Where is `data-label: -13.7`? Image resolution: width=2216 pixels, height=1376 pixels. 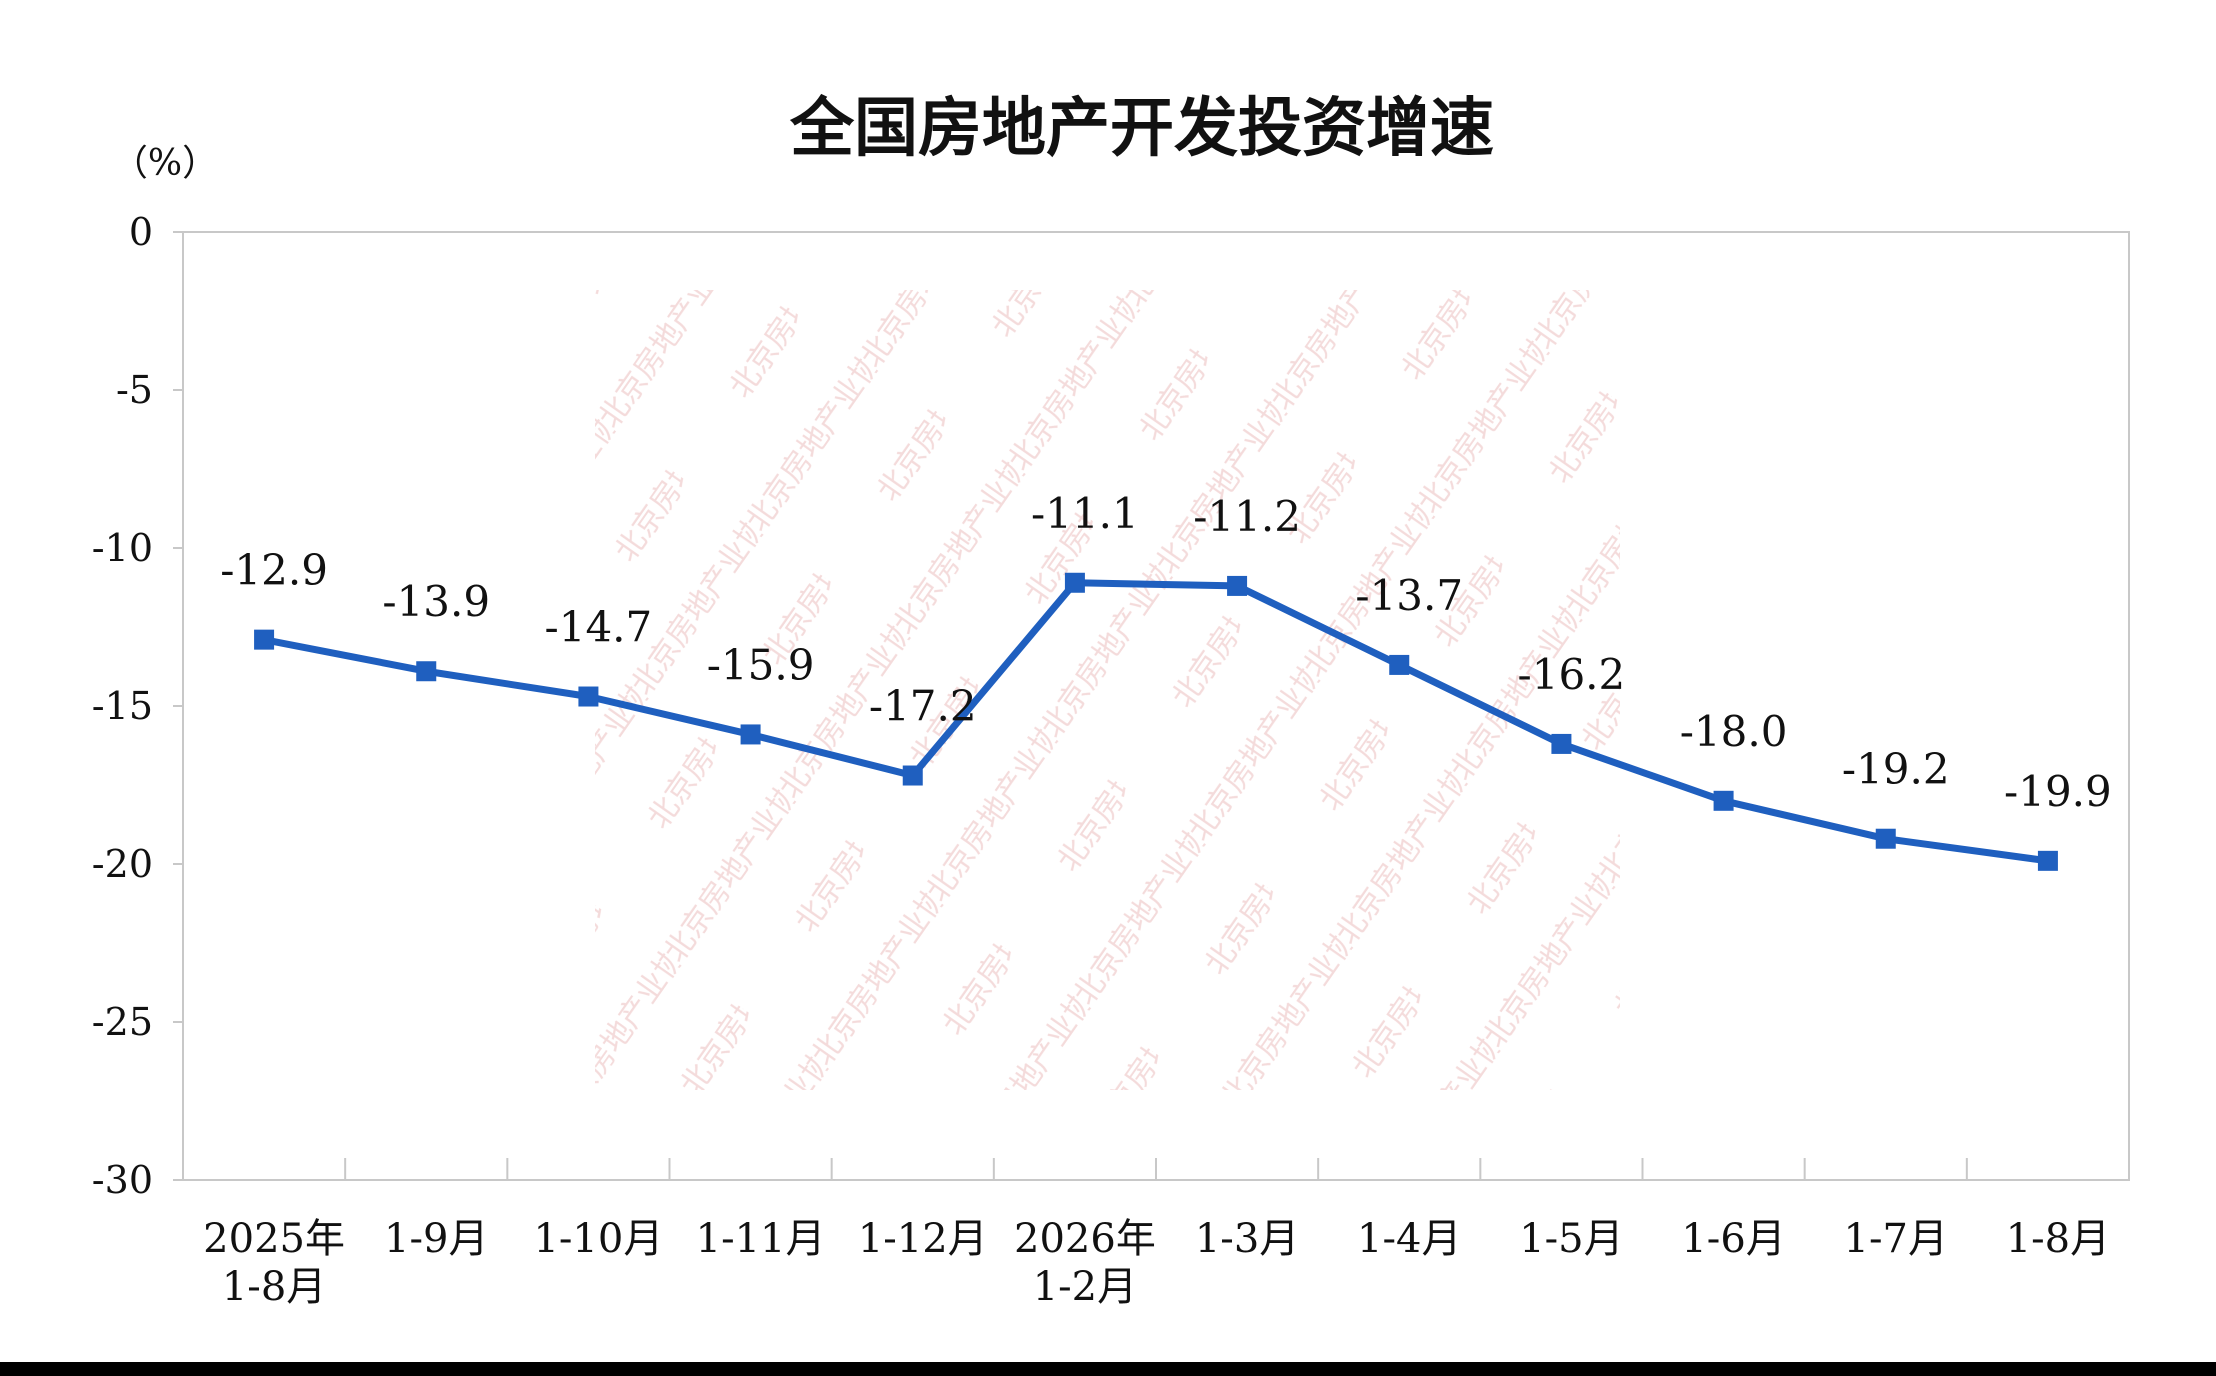
data-label: -13.7 is located at coordinates (1409, 595).